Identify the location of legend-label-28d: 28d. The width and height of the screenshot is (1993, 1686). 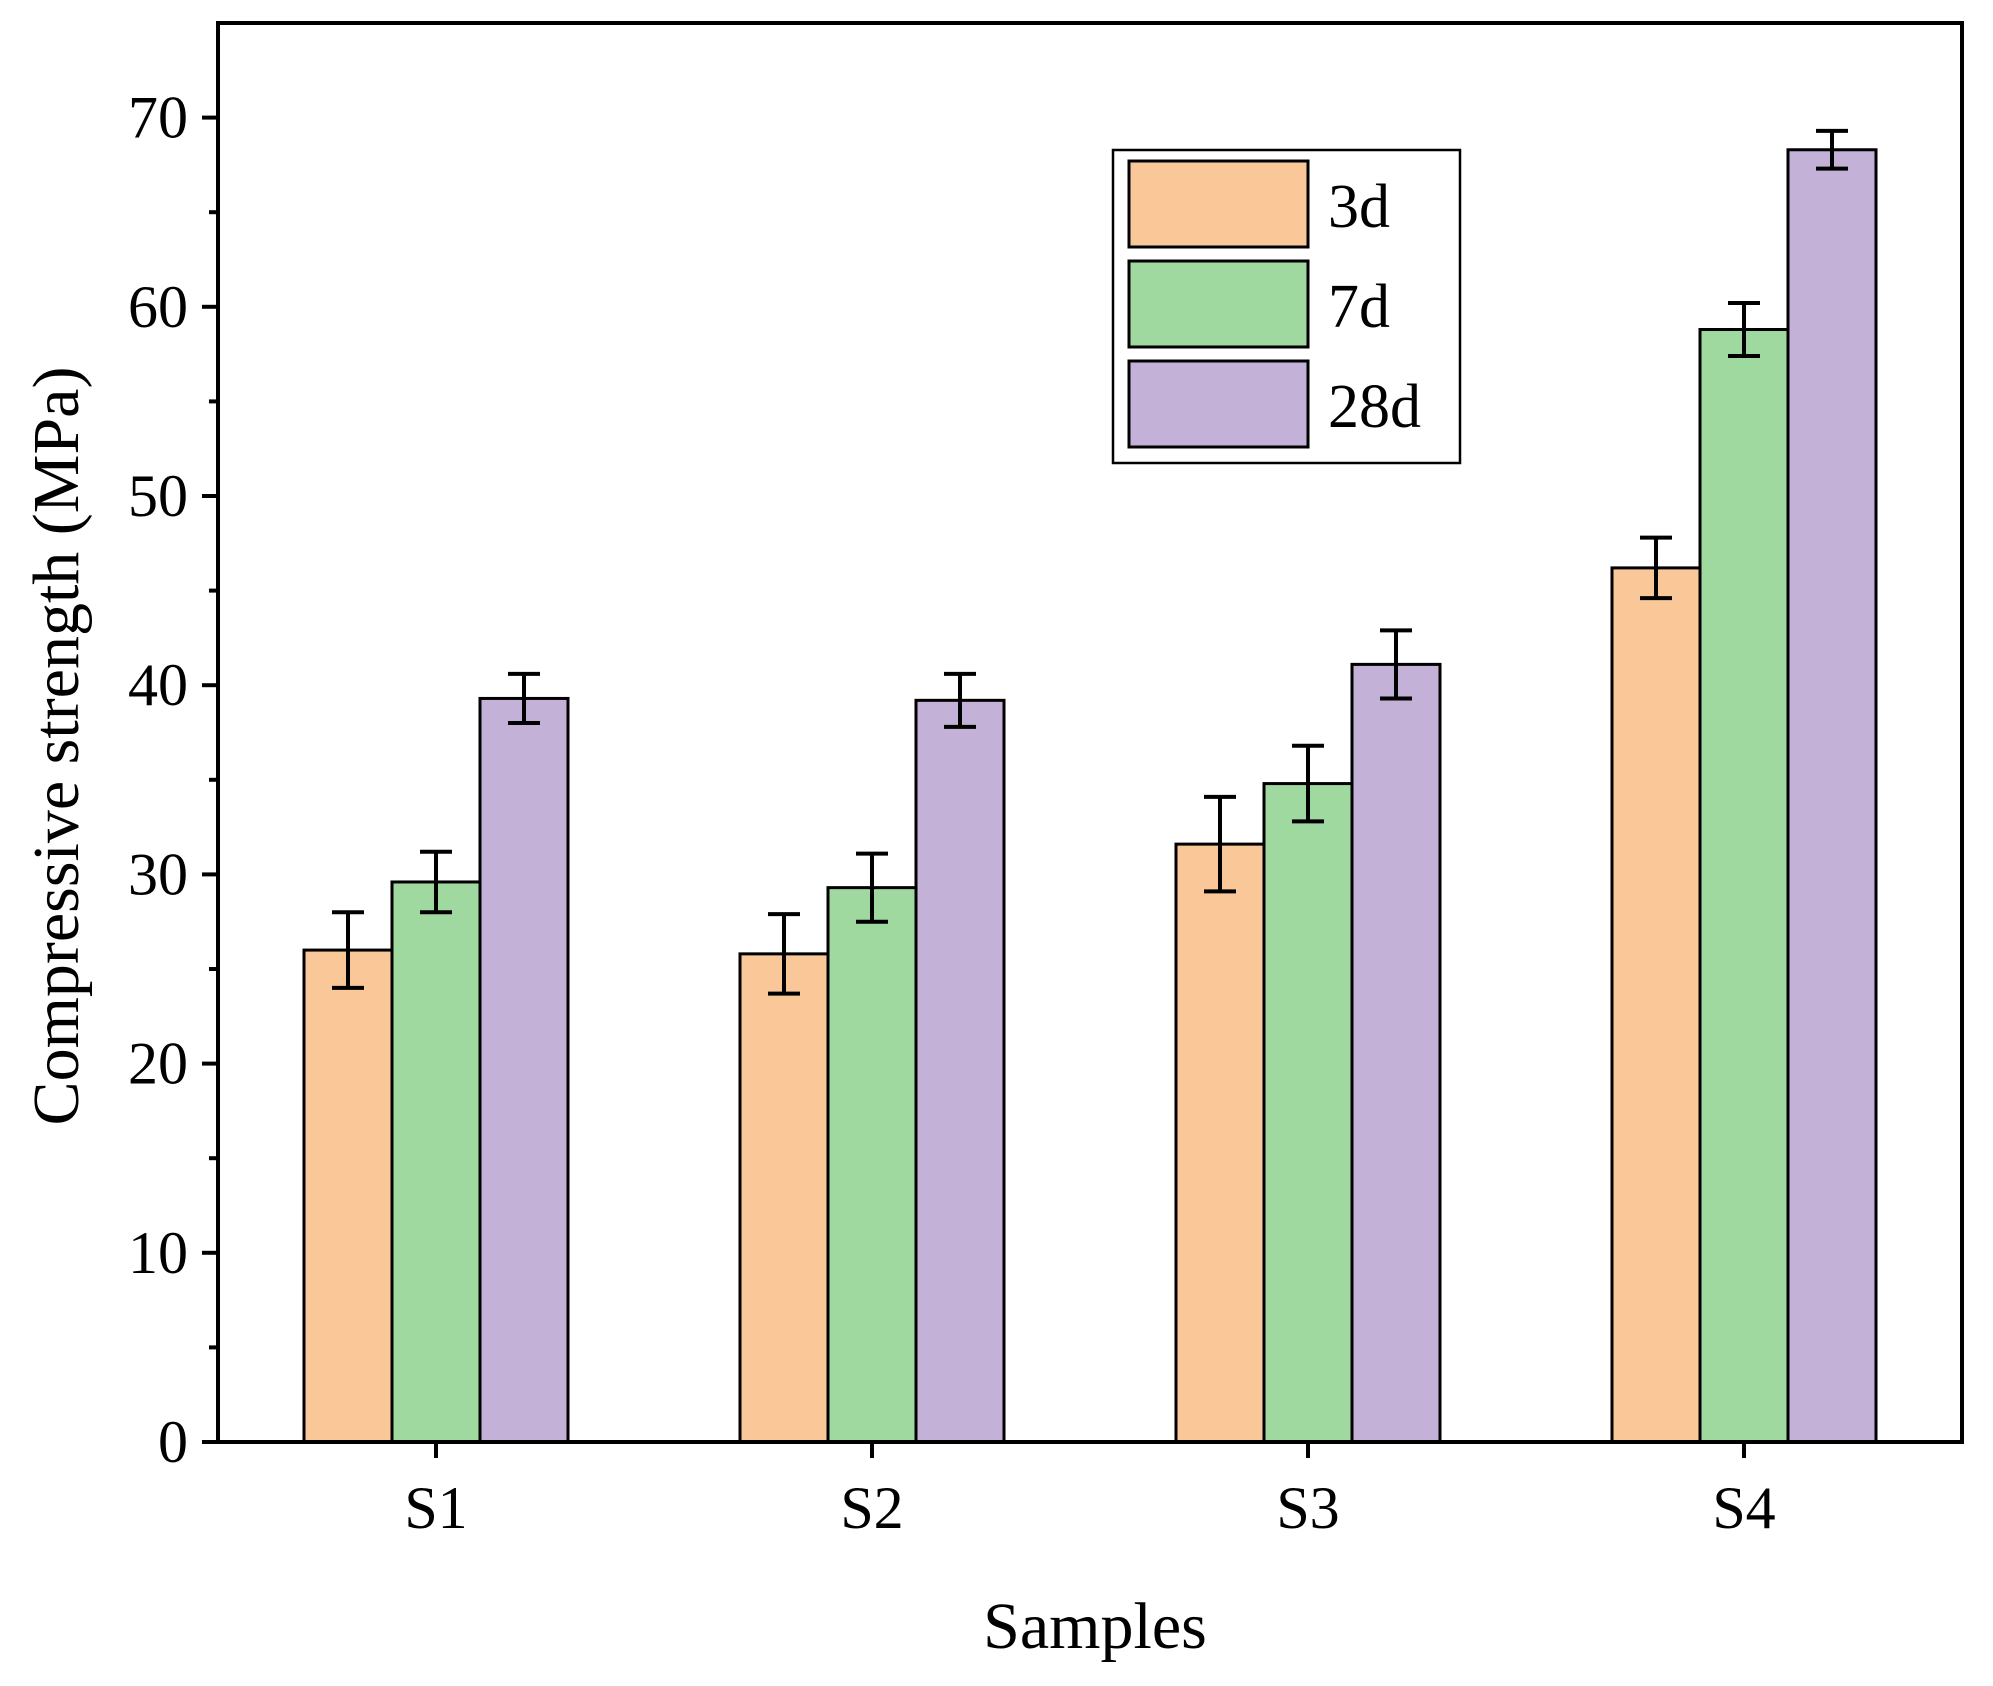
(1374, 407).